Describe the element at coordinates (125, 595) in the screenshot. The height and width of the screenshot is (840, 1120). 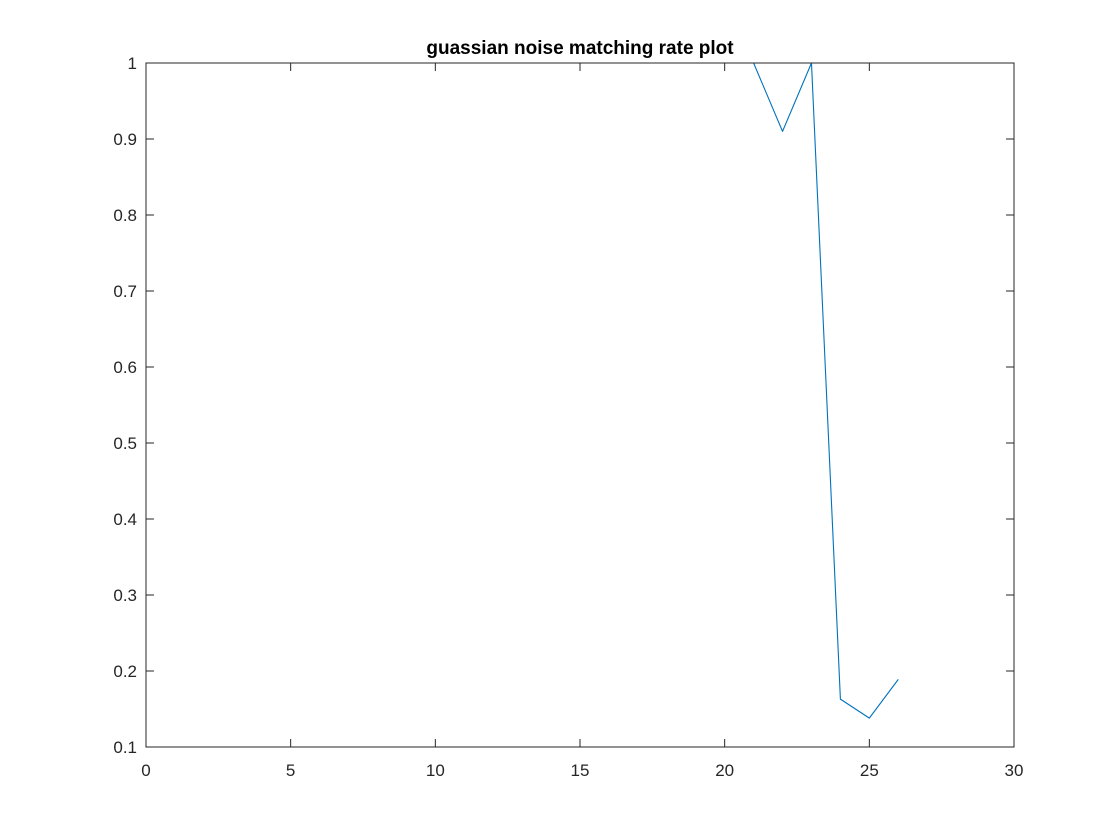
I see `y-tick-label: 0.3` at that location.